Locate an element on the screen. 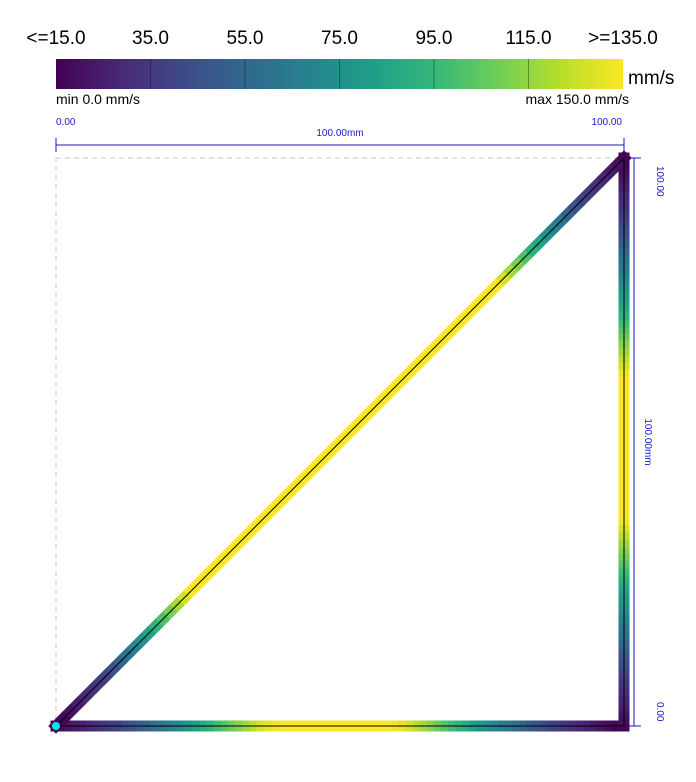 The width and height of the screenshot is (696, 782). colorbar-max-label: max 150.0 mm/s is located at coordinates (577, 99).